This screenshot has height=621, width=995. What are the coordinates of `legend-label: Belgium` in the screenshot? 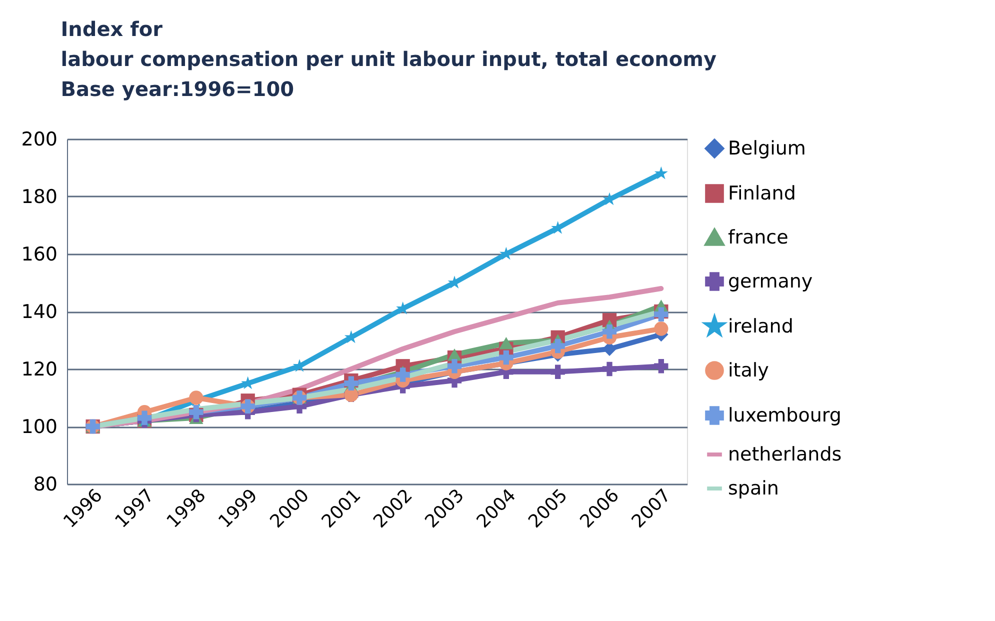 It's located at (767, 149).